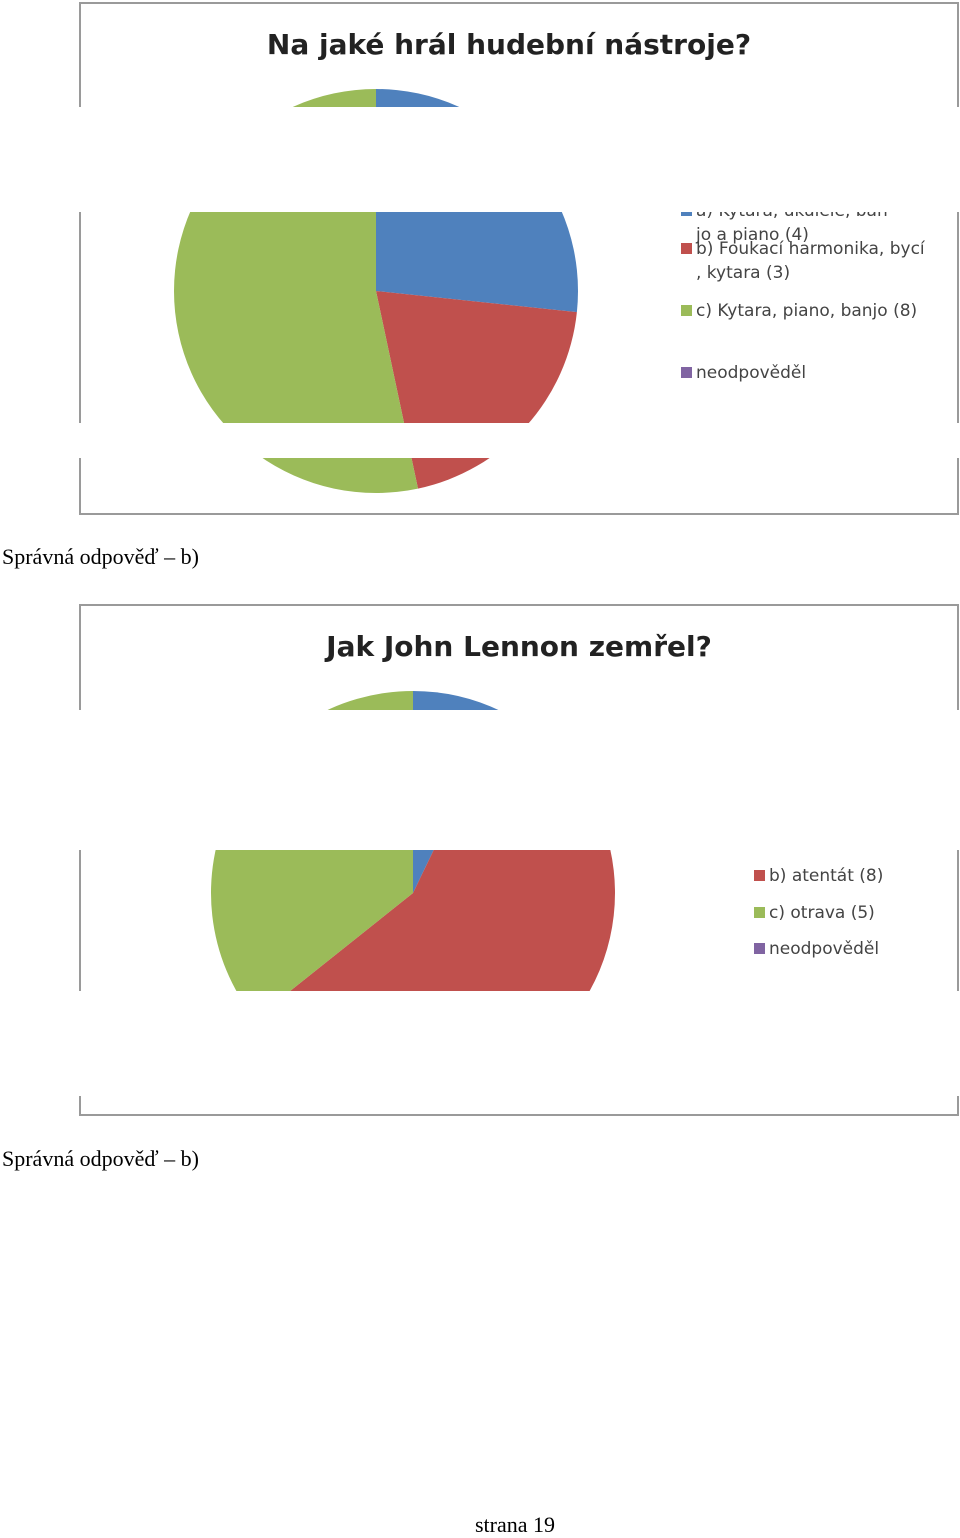  Describe the element at coordinates (509, 44) in the screenshot. I see `chart-title: Na jaké hrál hudební nástroje?` at that location.